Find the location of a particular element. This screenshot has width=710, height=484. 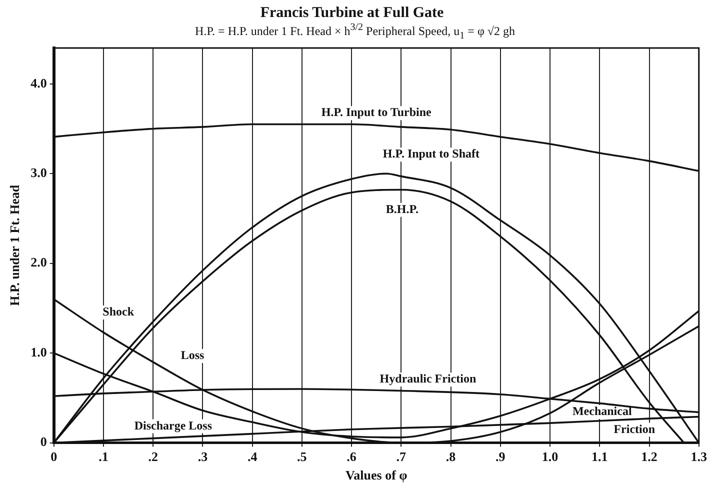

annotation: Friction is located at coordinates (635, 429).